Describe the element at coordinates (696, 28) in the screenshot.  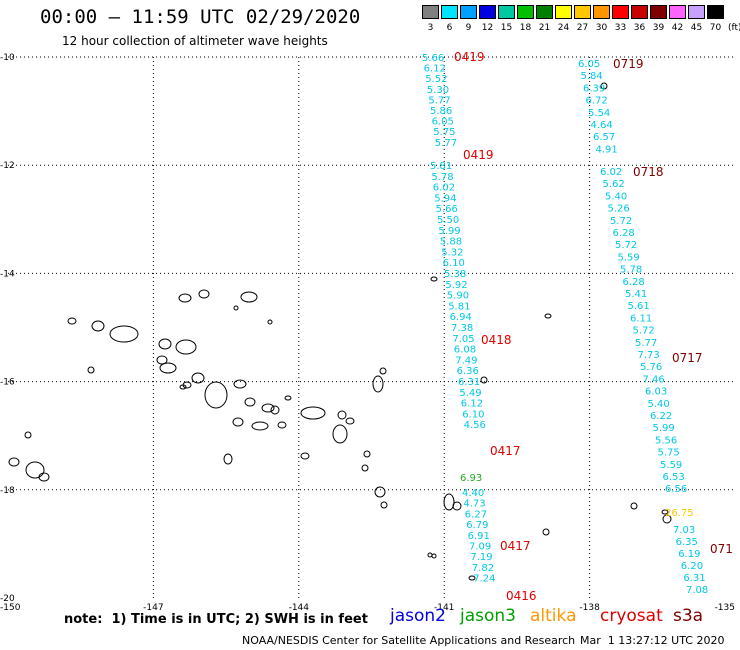
I see `colorbar-label: 45` at that location.